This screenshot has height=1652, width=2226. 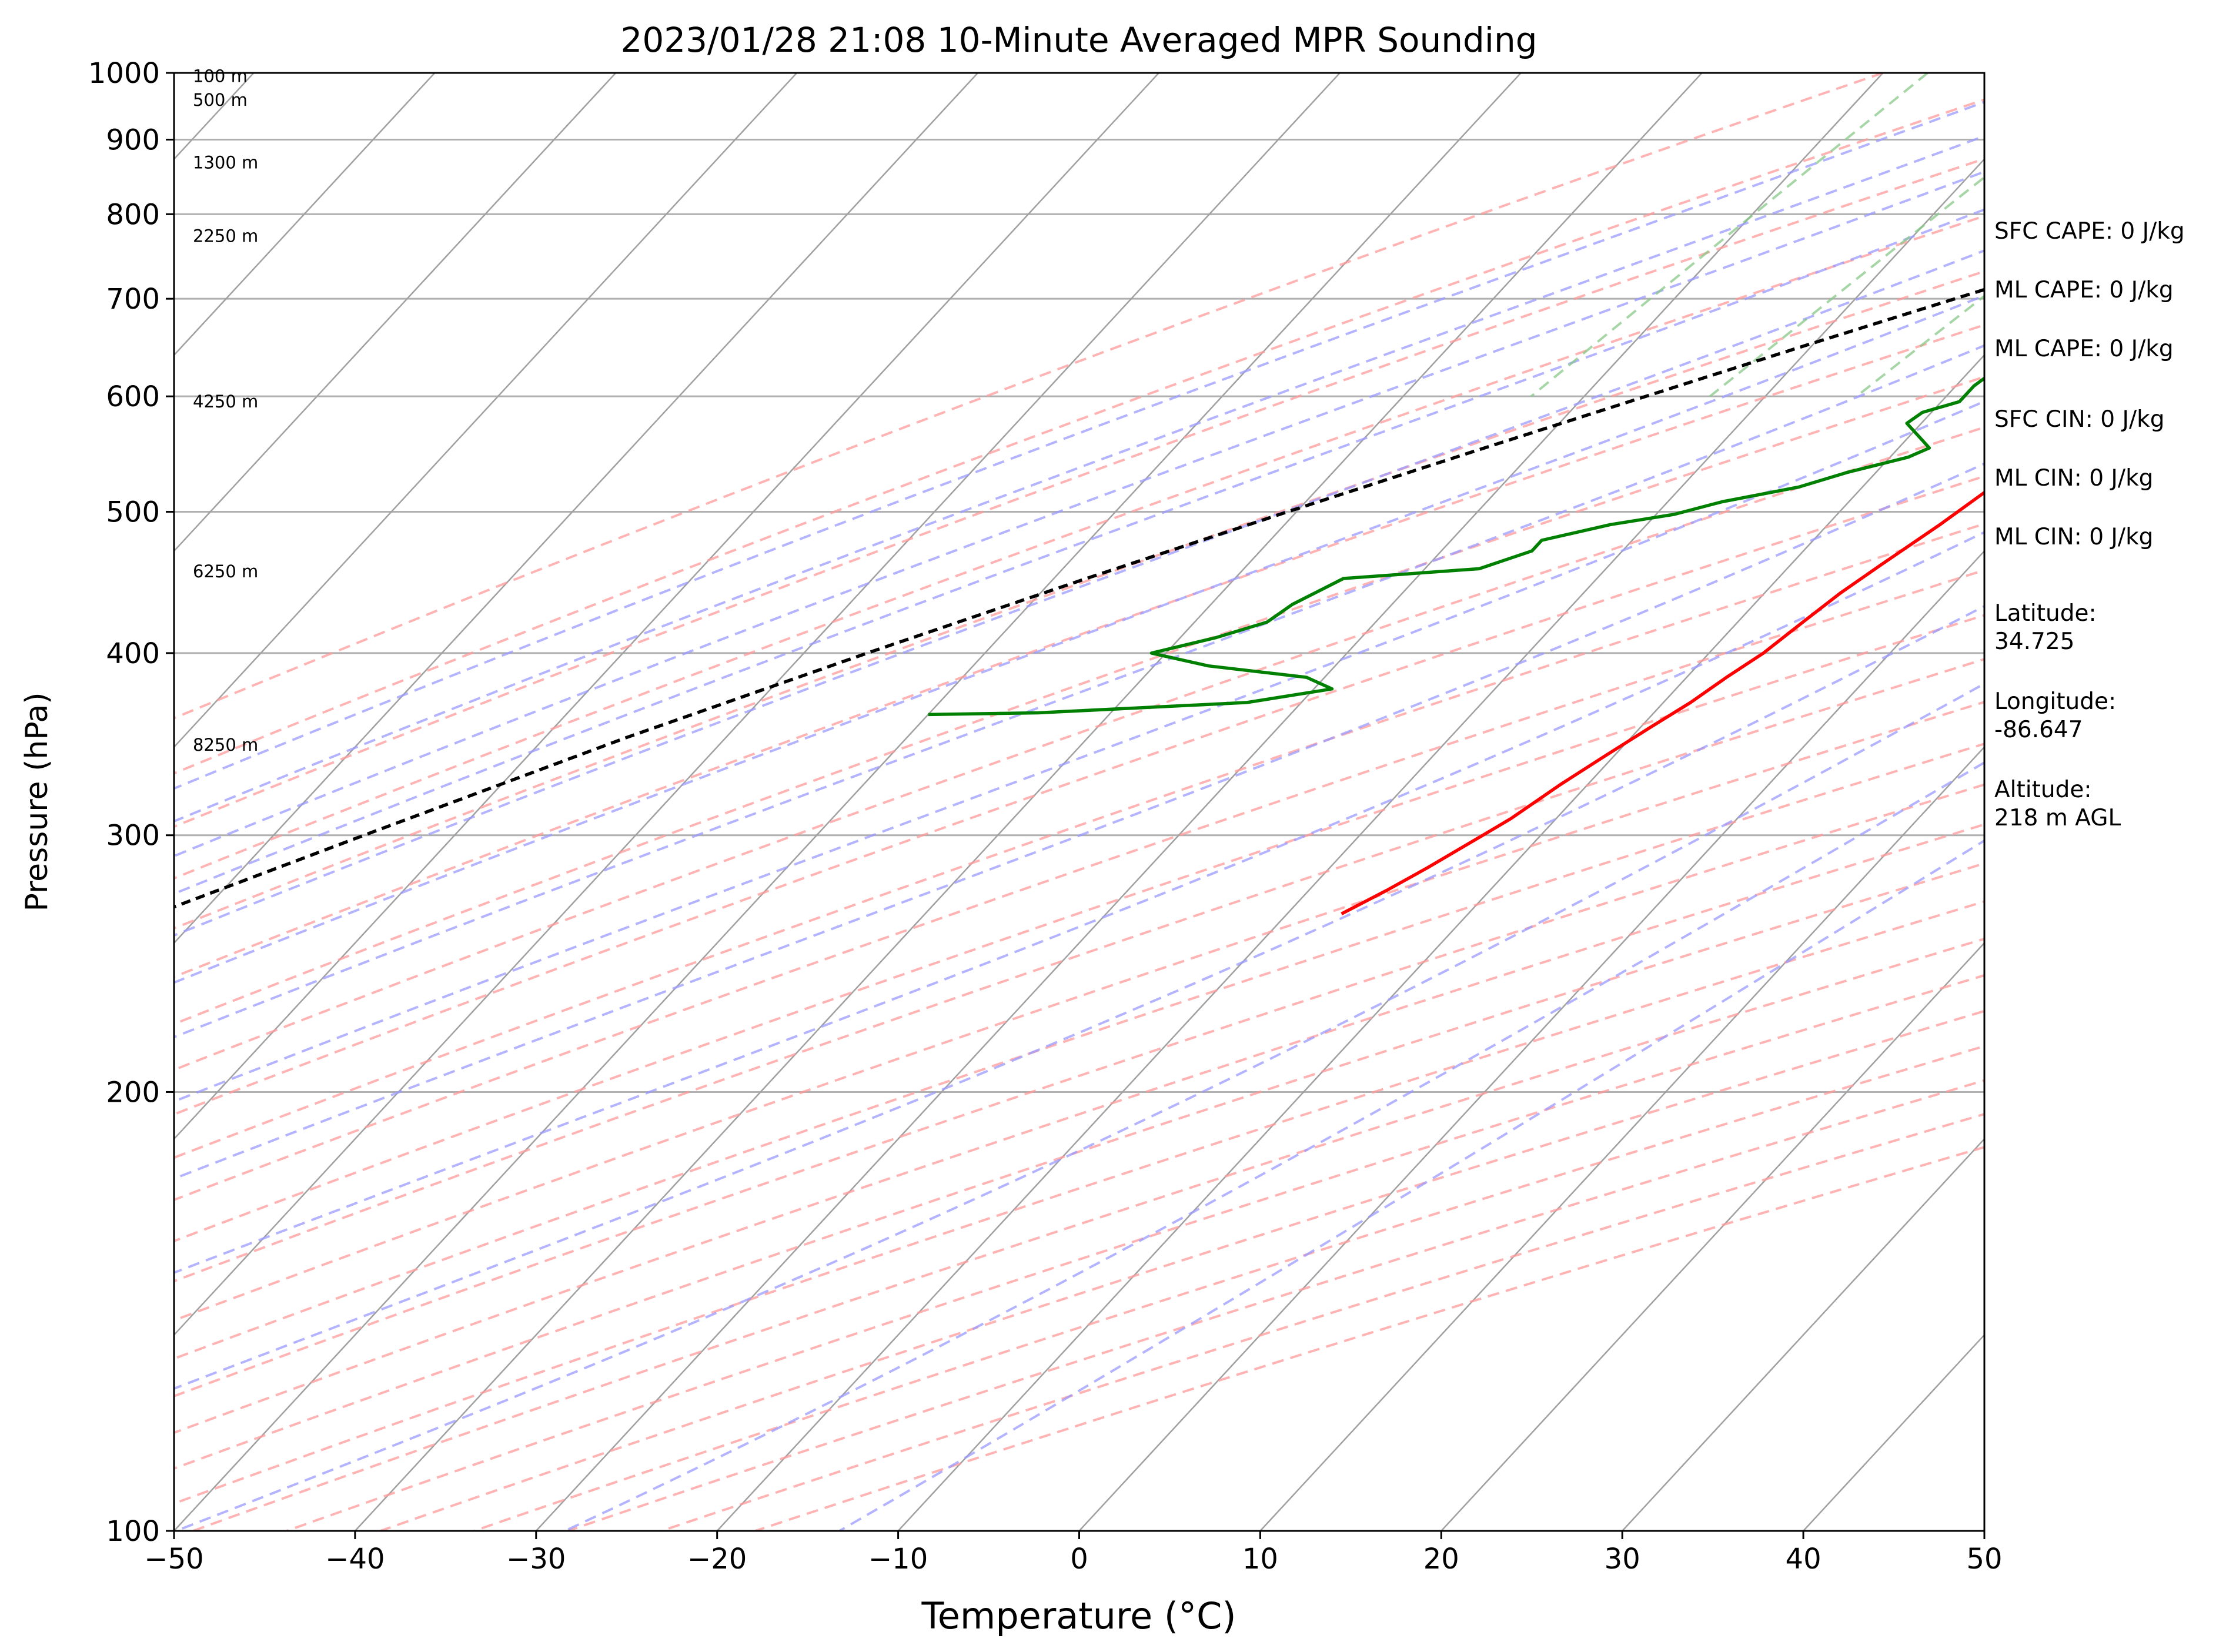 What do you see at coordinates (133, 1532) in the screenshot?
I see `y-tick-label: 100` at bounding box center [133, 1532].